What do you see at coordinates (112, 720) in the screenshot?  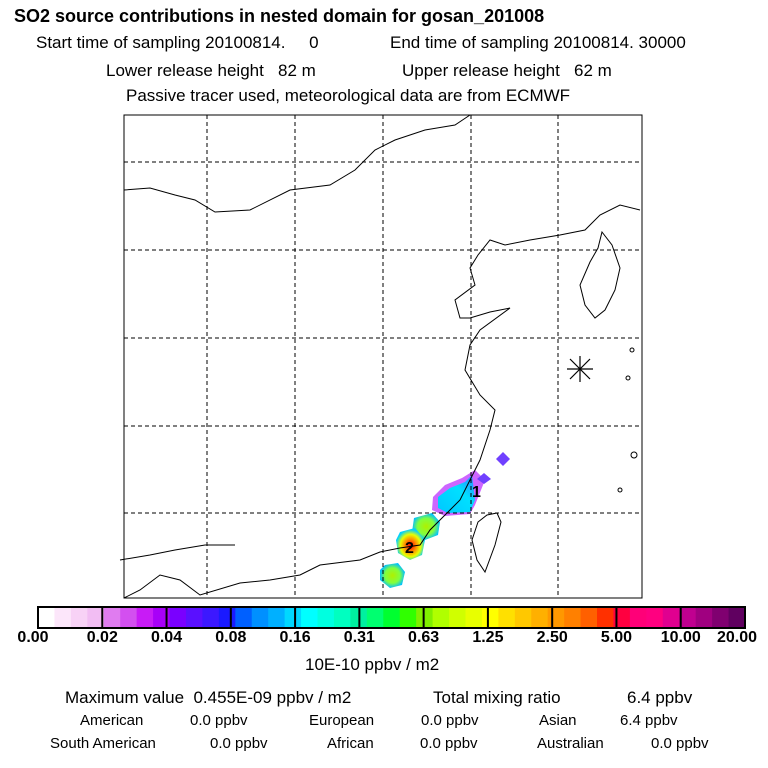 I see `region-name: American` at bounding box center [112, 720].